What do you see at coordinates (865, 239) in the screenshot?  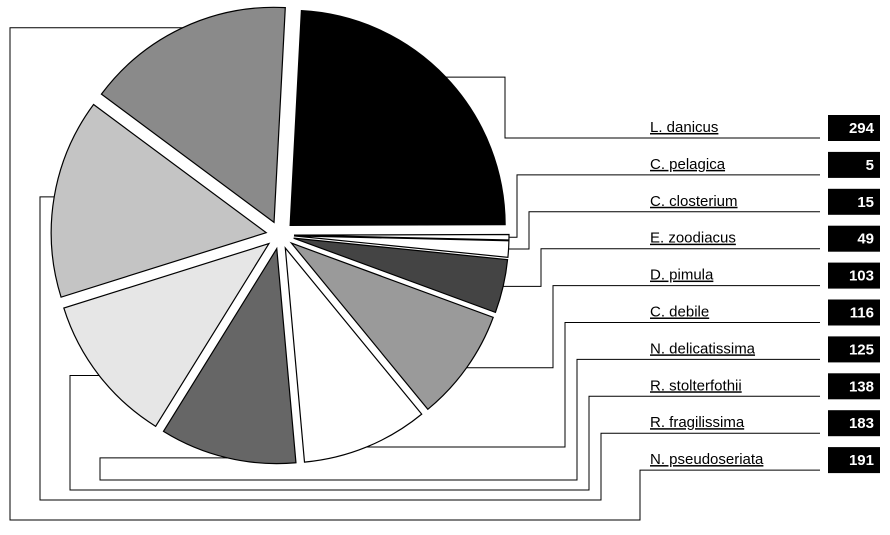 I see `value-label: 49` at bounding box center [865, 239].